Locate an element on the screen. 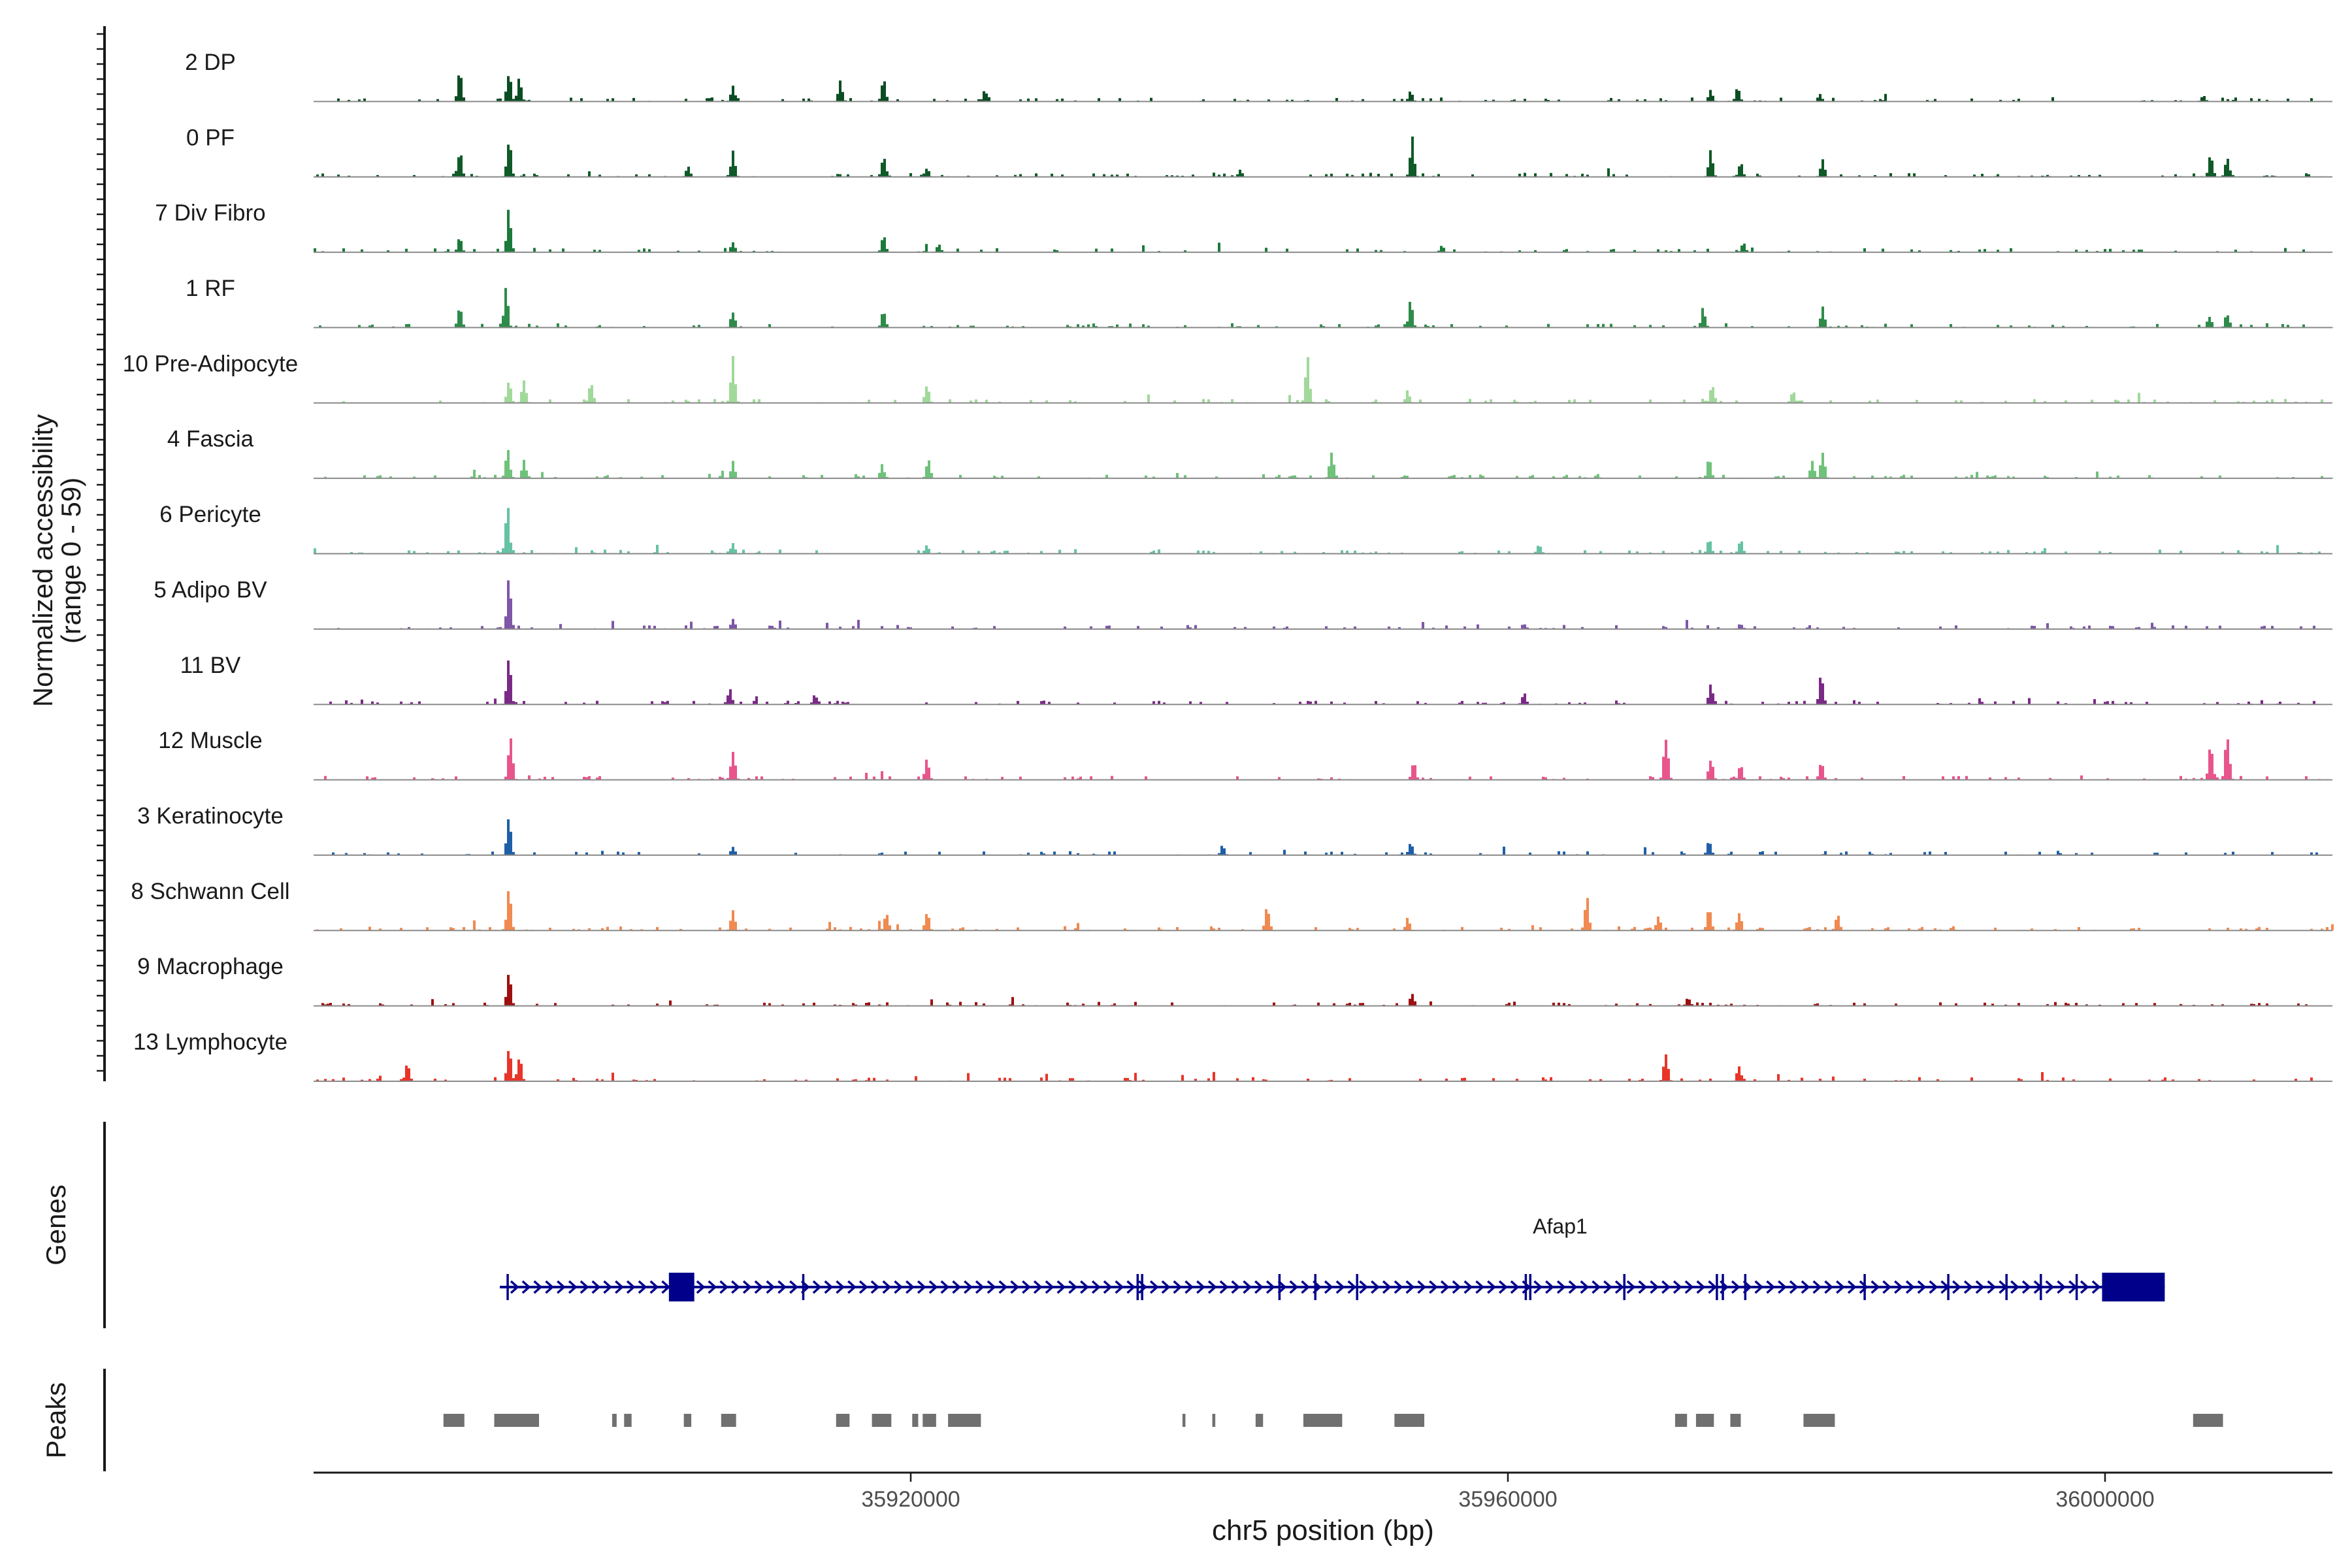 The image size is (2352, 1568). x-tick-label: 35960000 is located at coordinates (1507, 1499).